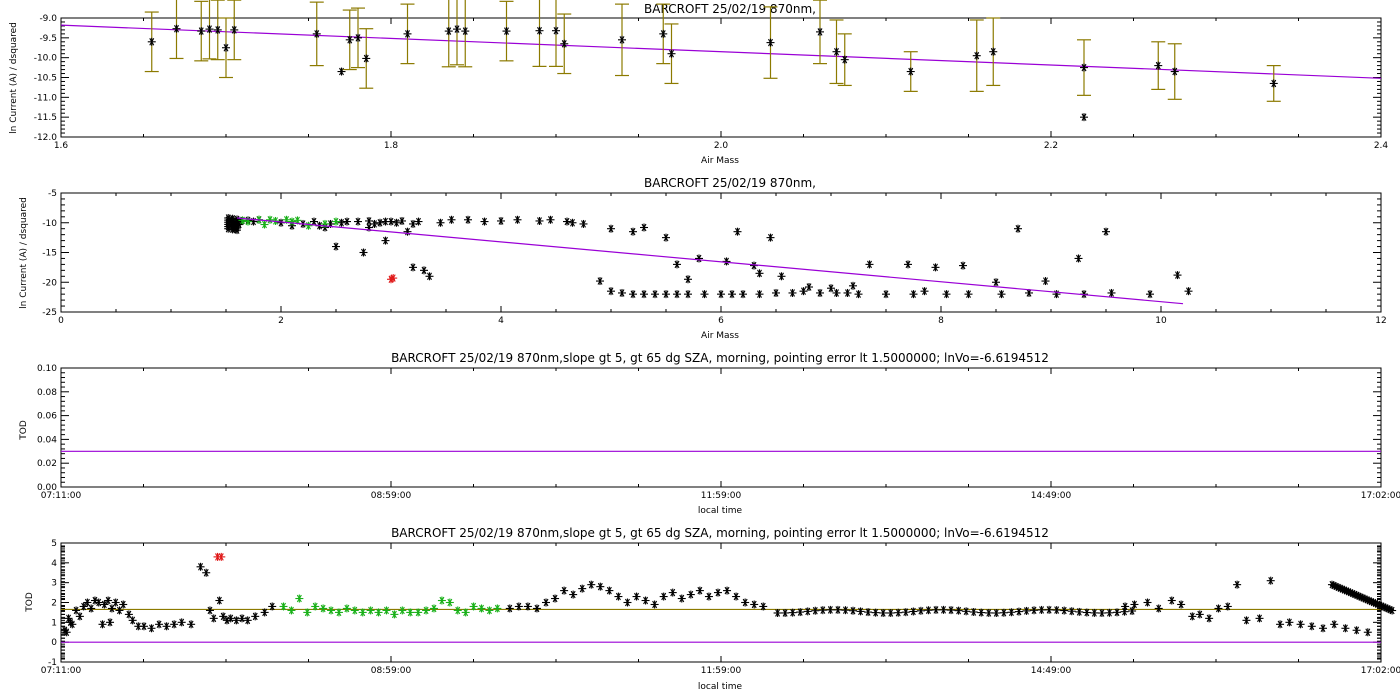  I want to click on panel-2-ytick: -10, so click(49, 224).